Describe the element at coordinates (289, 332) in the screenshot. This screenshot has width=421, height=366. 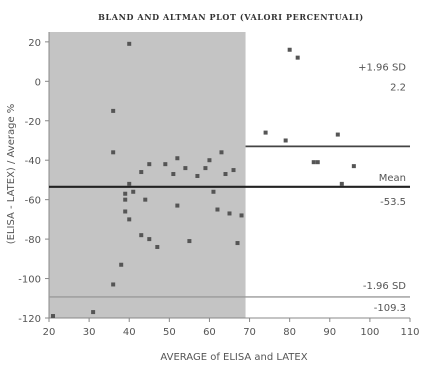
I see `x-tick-label: 80` at that location.